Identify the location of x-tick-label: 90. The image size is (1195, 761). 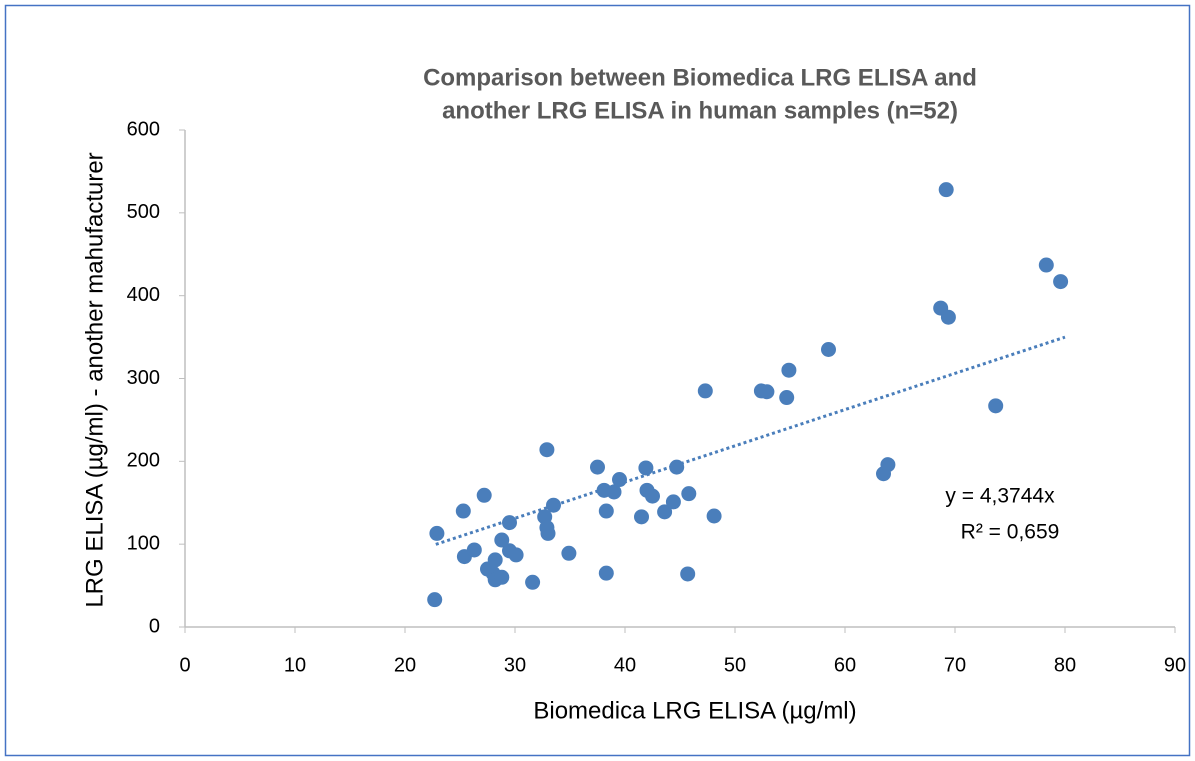
(1175, 665).